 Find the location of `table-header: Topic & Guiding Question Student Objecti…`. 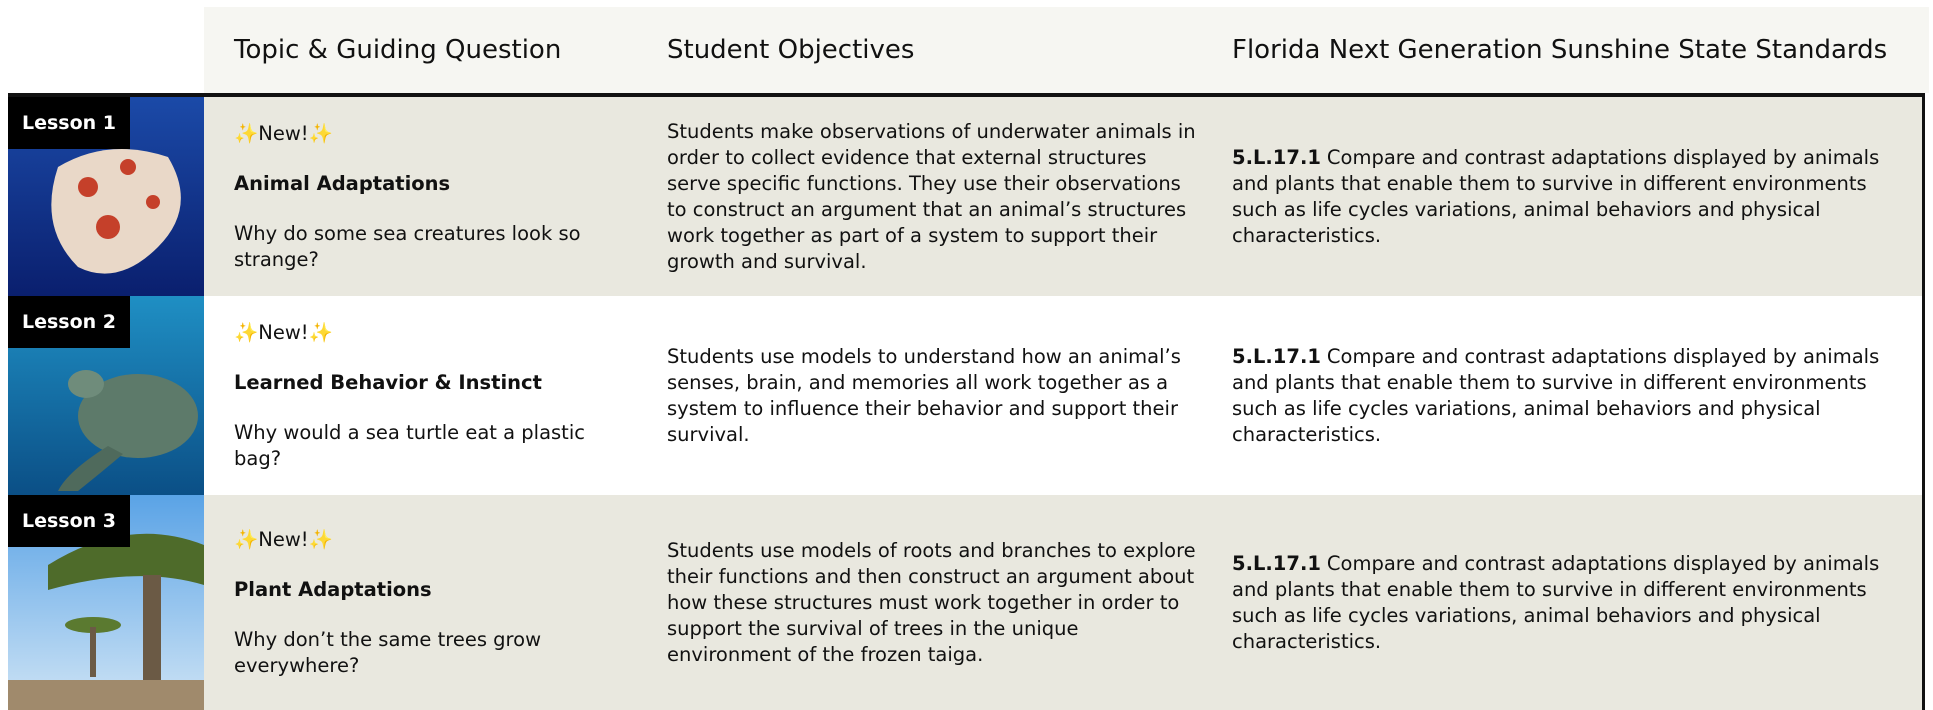

table-header: Topic & Guiding Question Student Objecti… is located at coordinates (1066, 50).